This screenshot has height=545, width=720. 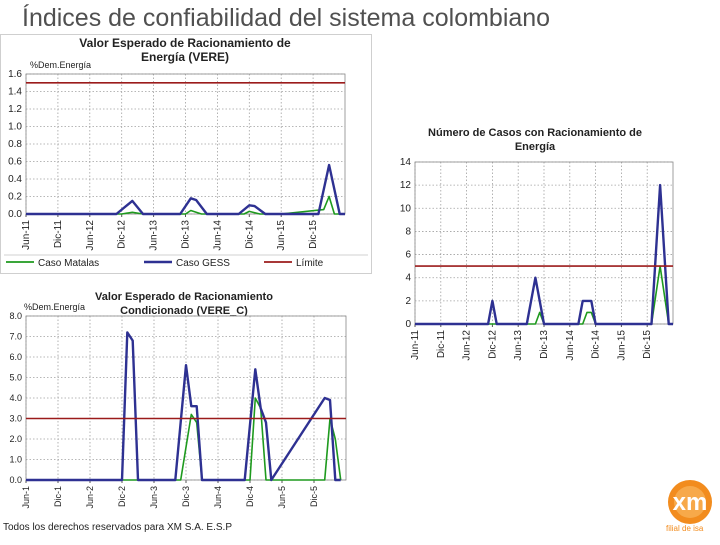 What do you see at coordinates (685, 528) in the screenshot?
I see `logo-tagline: filial de isa` at bounding box center [685, 528].